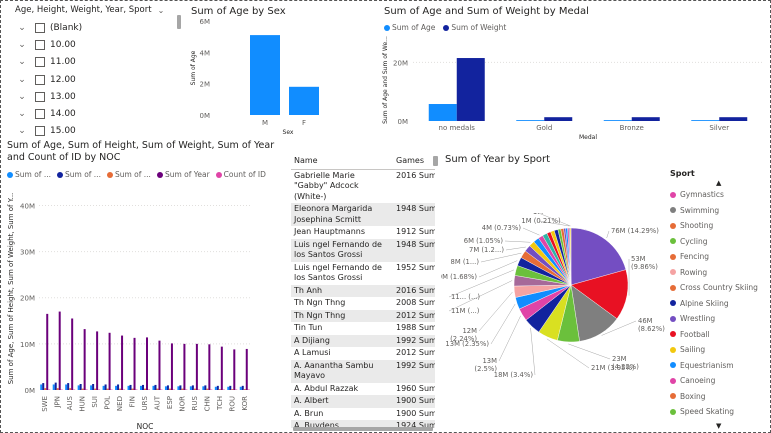  What do you see at coordinates (435, 161) in the screenshot?
I see `table-scrollbar` at bounding box center [435, 161].